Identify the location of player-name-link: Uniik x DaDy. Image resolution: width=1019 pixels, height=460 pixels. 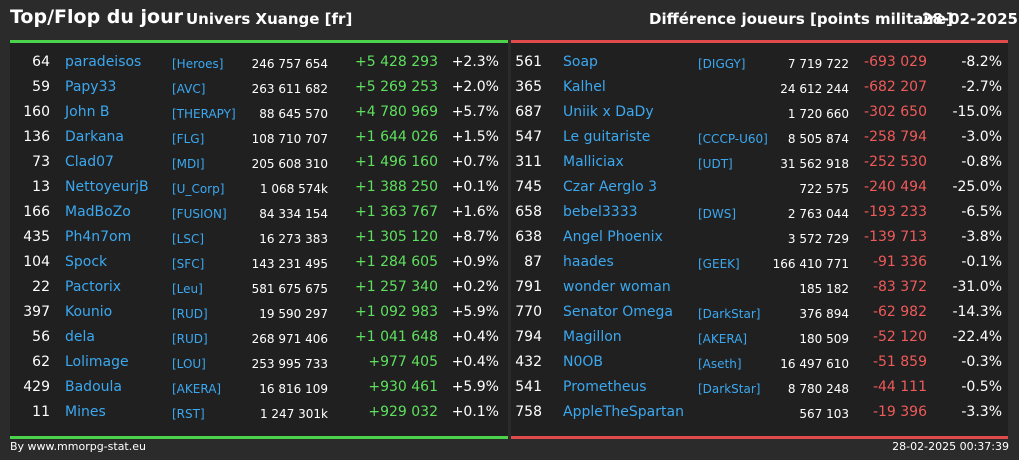
(608, 112).